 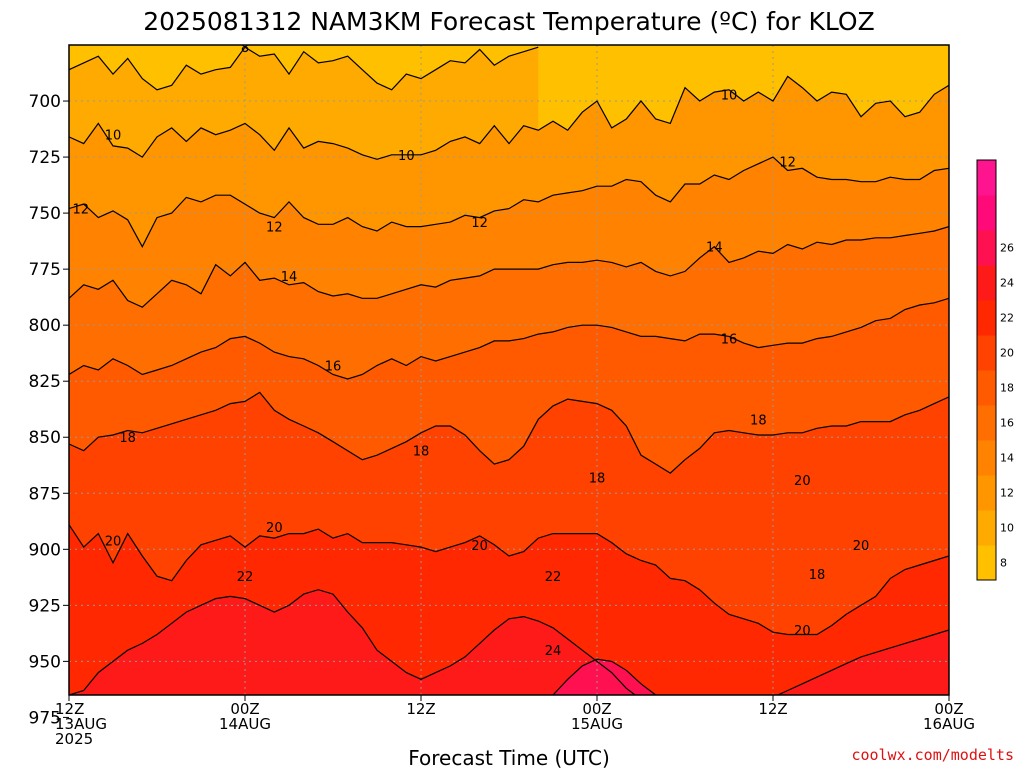 I want to click on colorbar-label: 16, so click(x=1007, y=423).